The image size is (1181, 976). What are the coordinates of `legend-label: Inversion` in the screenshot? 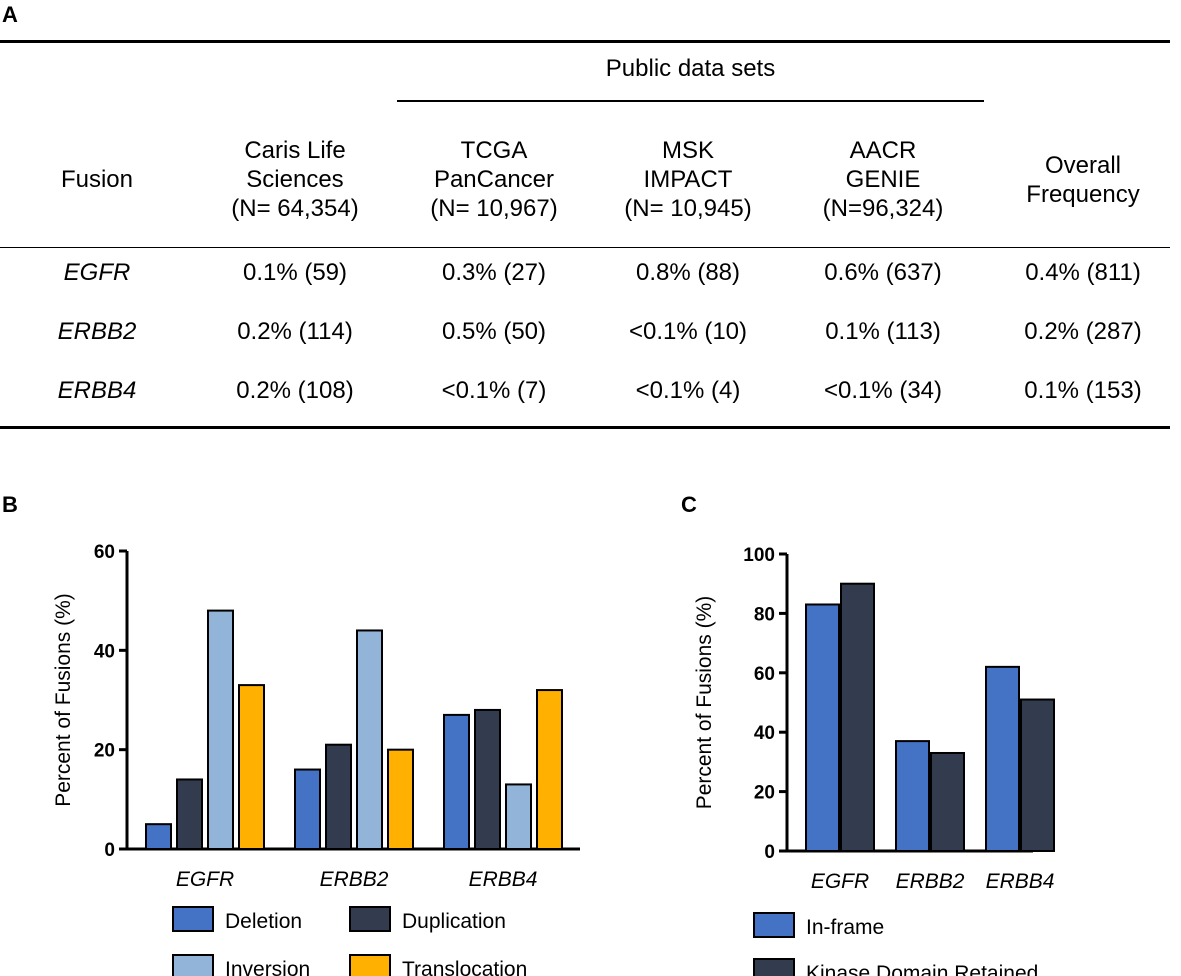 It's located at (267, 967).